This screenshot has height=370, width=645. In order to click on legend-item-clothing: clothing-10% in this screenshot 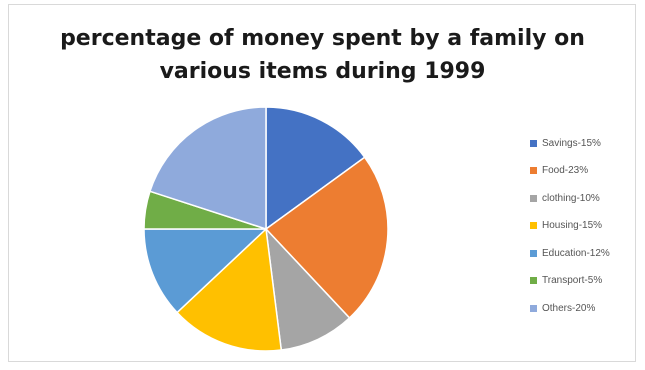, I will do `click(570, 198)`.